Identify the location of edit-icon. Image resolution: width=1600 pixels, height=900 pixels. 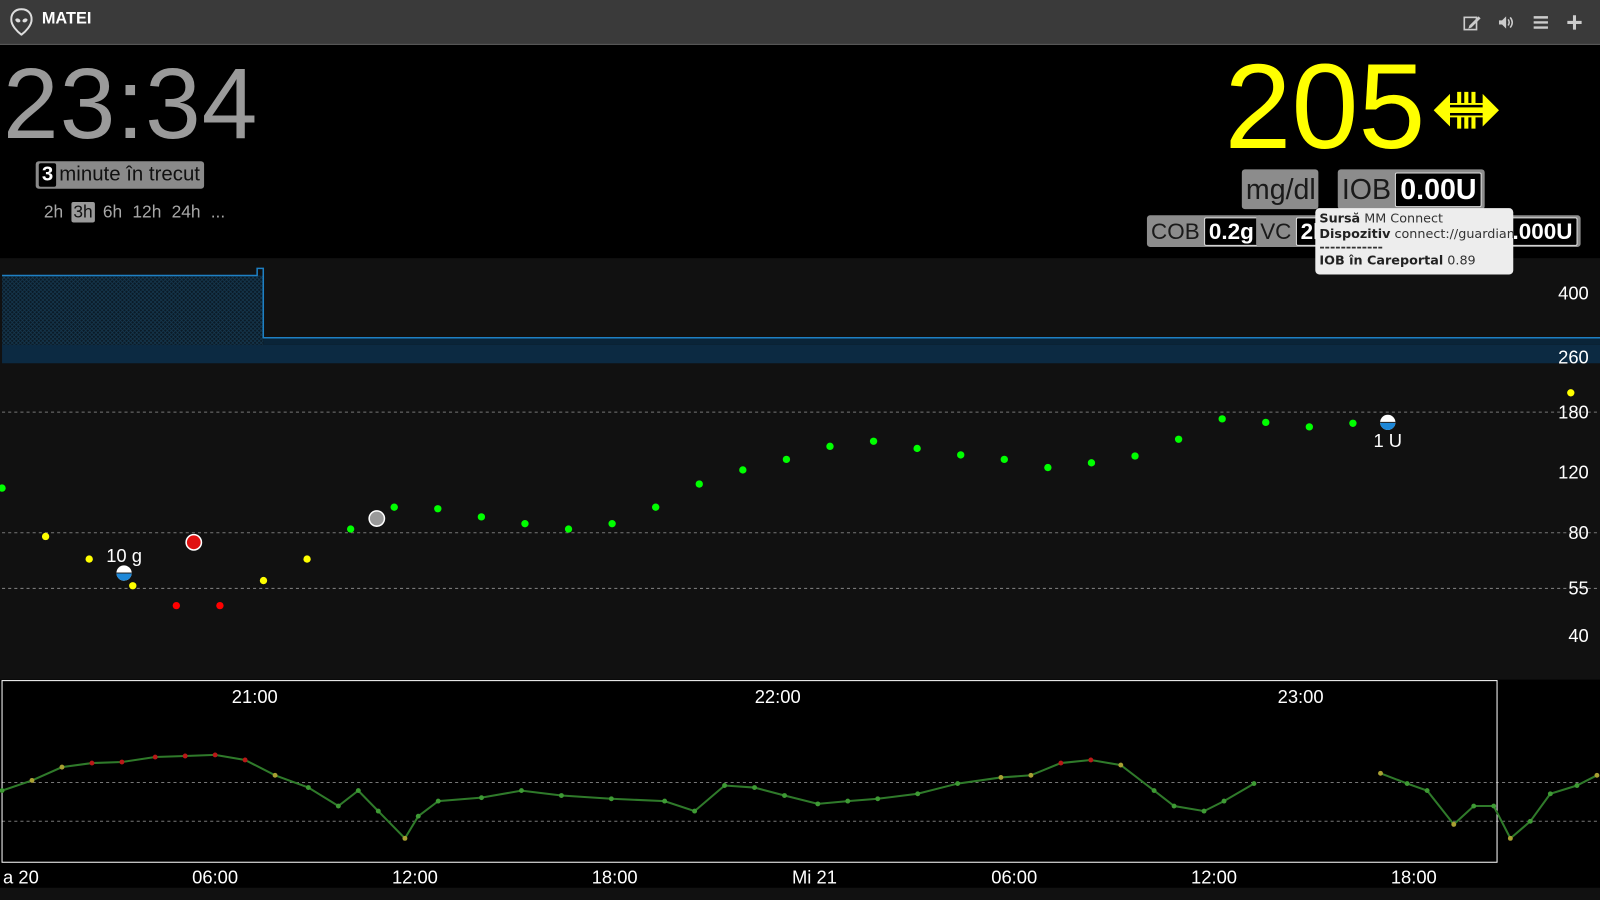
(1472, 22).